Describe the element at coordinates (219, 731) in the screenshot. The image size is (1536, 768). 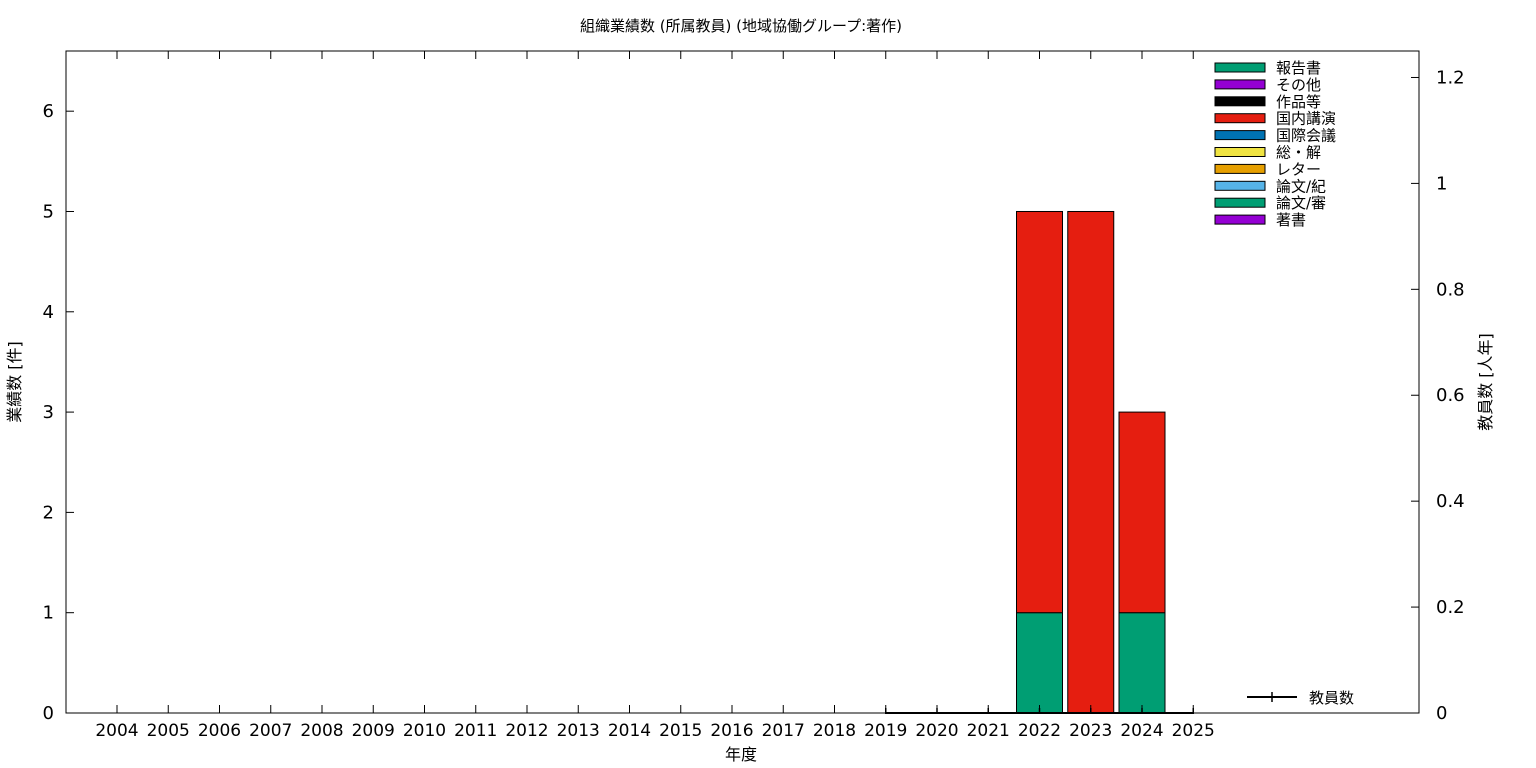
I see `x-tick-label: 2006` at that location.